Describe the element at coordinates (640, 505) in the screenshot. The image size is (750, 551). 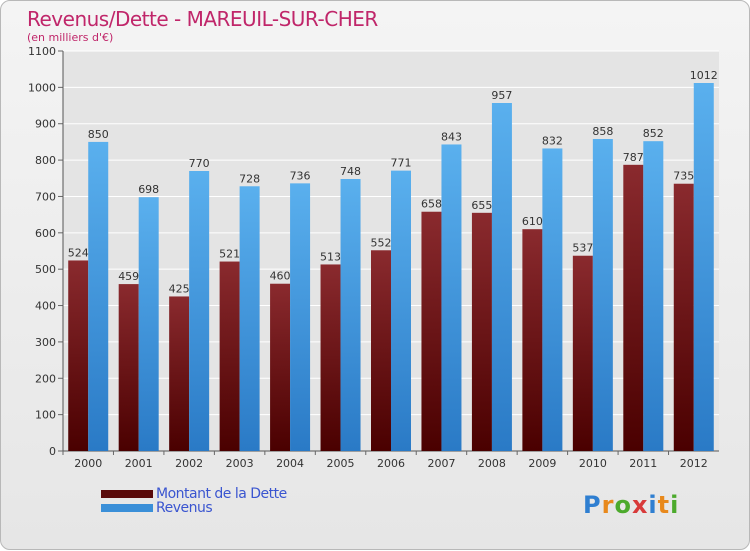
I see `logo-letter: x` at that location.